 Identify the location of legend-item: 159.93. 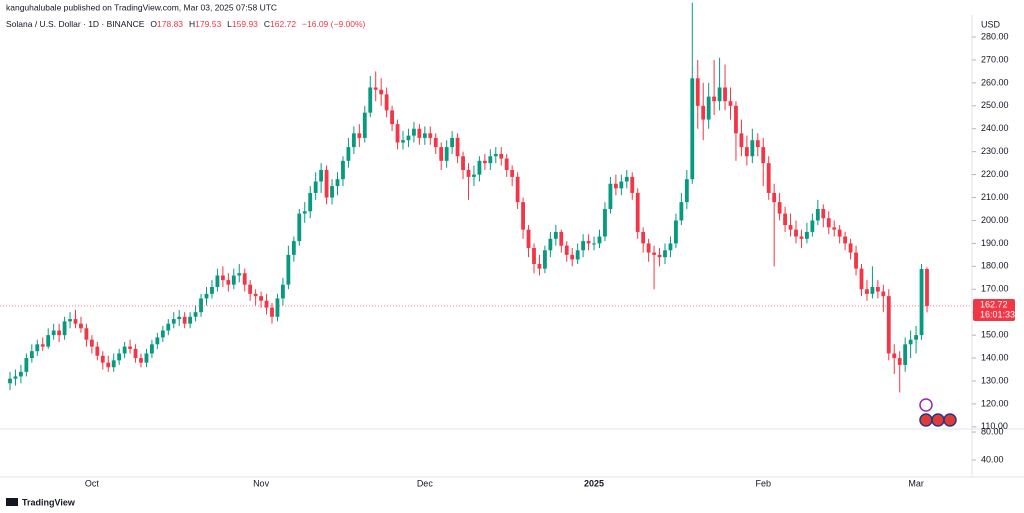
(245, 24).